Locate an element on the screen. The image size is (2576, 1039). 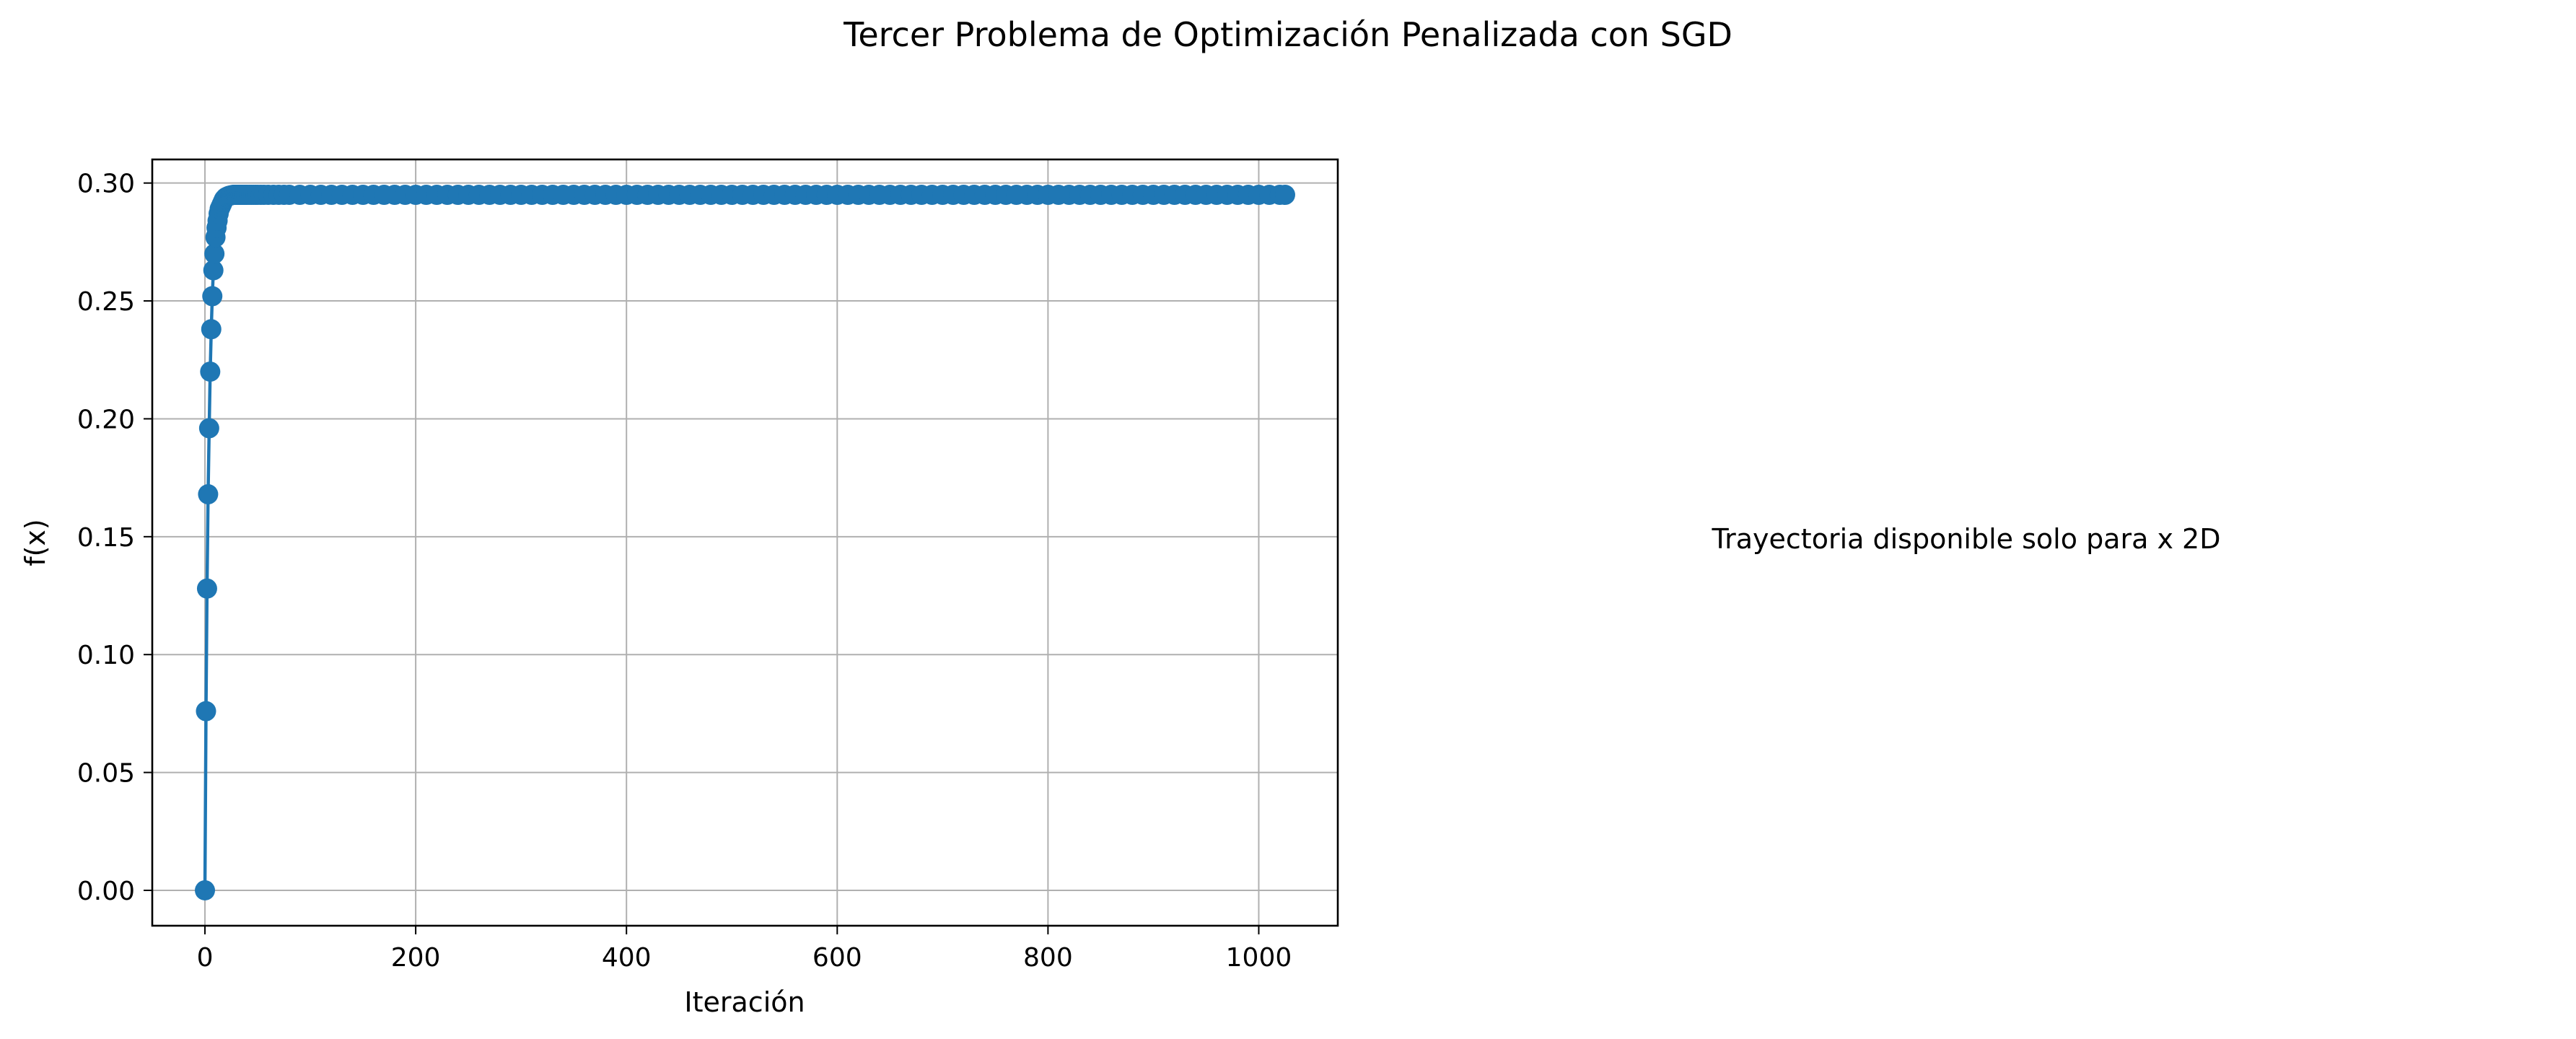
y-tick-label: 0.15 is located at coordinates (106, 538).